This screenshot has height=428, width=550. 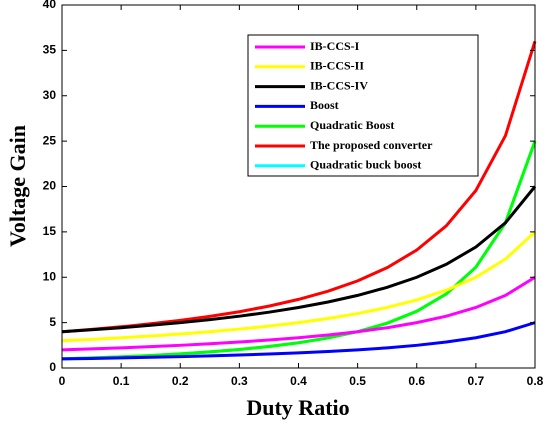 What do you see at coordinates (337, 66) in the screenshot?
I see `legend-label: IB-CCS-II` at bounding box center [337, 66].